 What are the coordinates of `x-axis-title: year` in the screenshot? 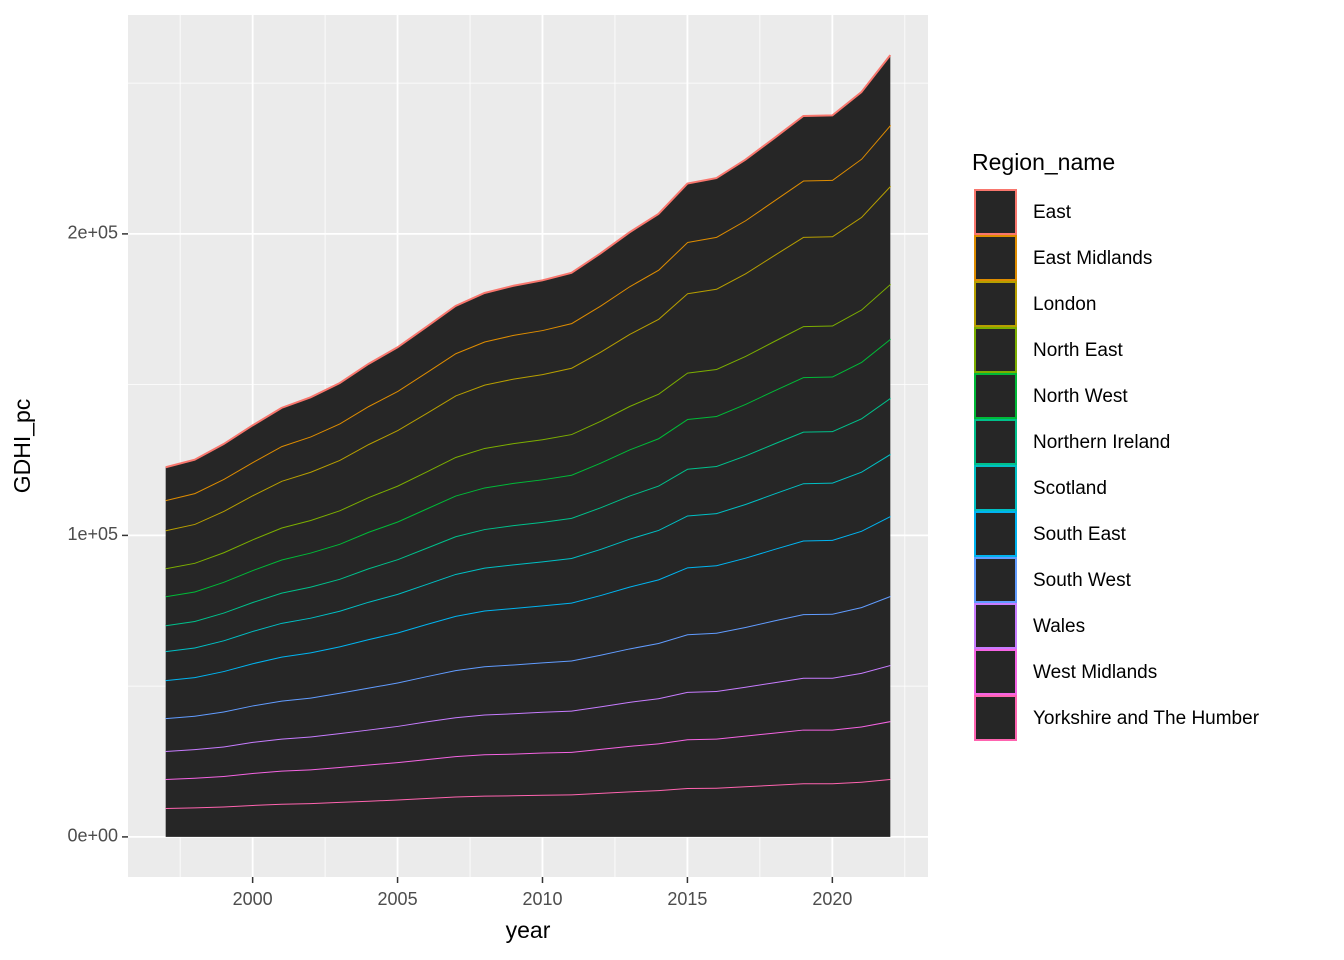 It's located at (528, 930).